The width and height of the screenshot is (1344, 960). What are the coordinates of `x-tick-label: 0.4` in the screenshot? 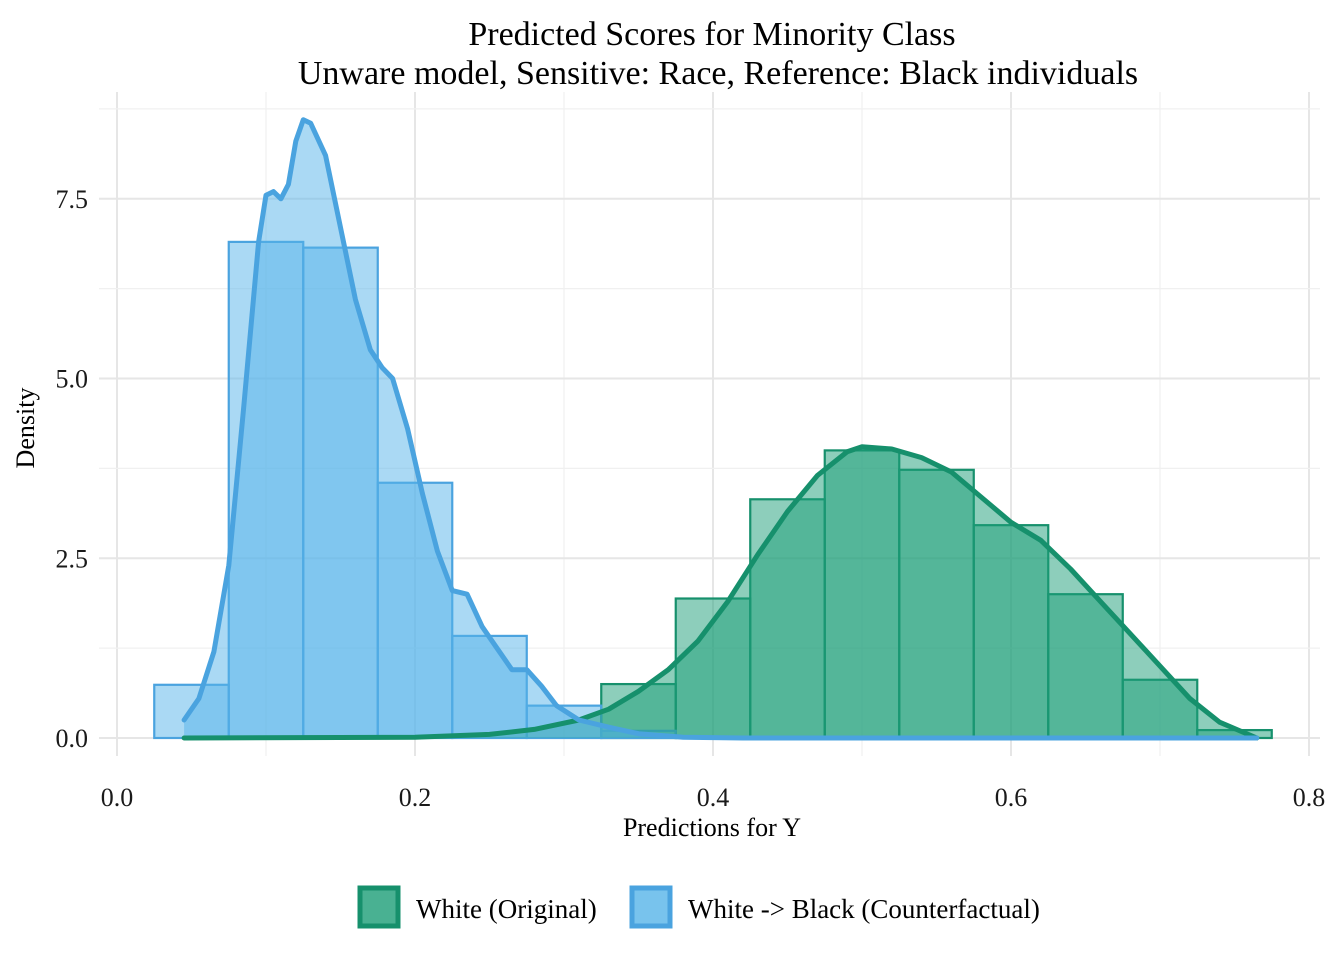 It's located at (713, 797).